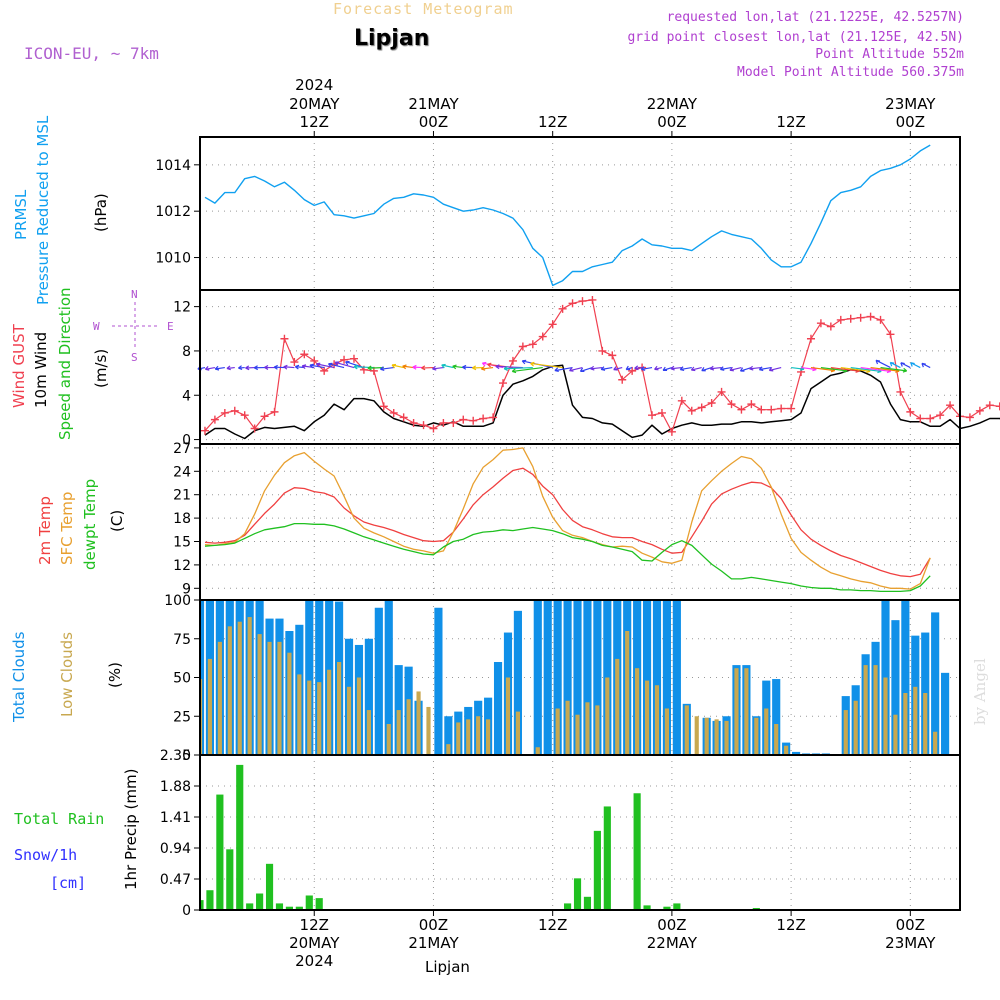 This screenshot has width=1000, height=1000. I want to click on precip-unit: 1hr Precip (mm), so click(131, 829).